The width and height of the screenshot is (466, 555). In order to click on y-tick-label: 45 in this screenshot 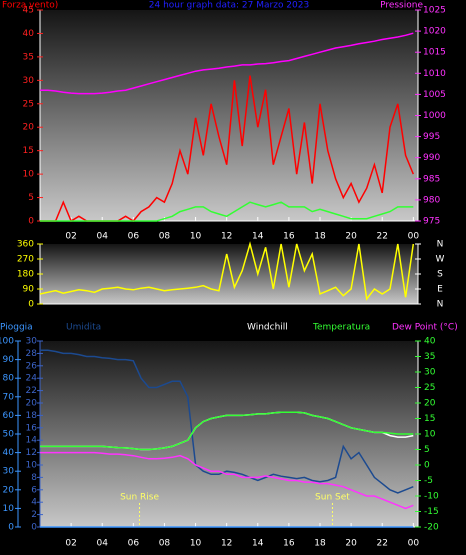, I will do `click(28, 11)`.